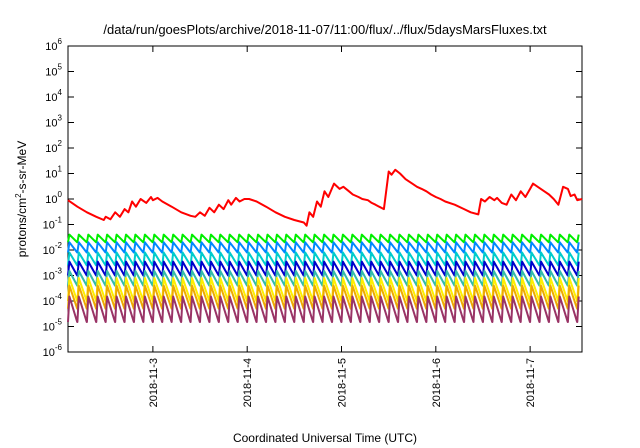 This screenshot has height=448, width=640. I want to click on y-tick-label: 10⁰, so click(53, 198).